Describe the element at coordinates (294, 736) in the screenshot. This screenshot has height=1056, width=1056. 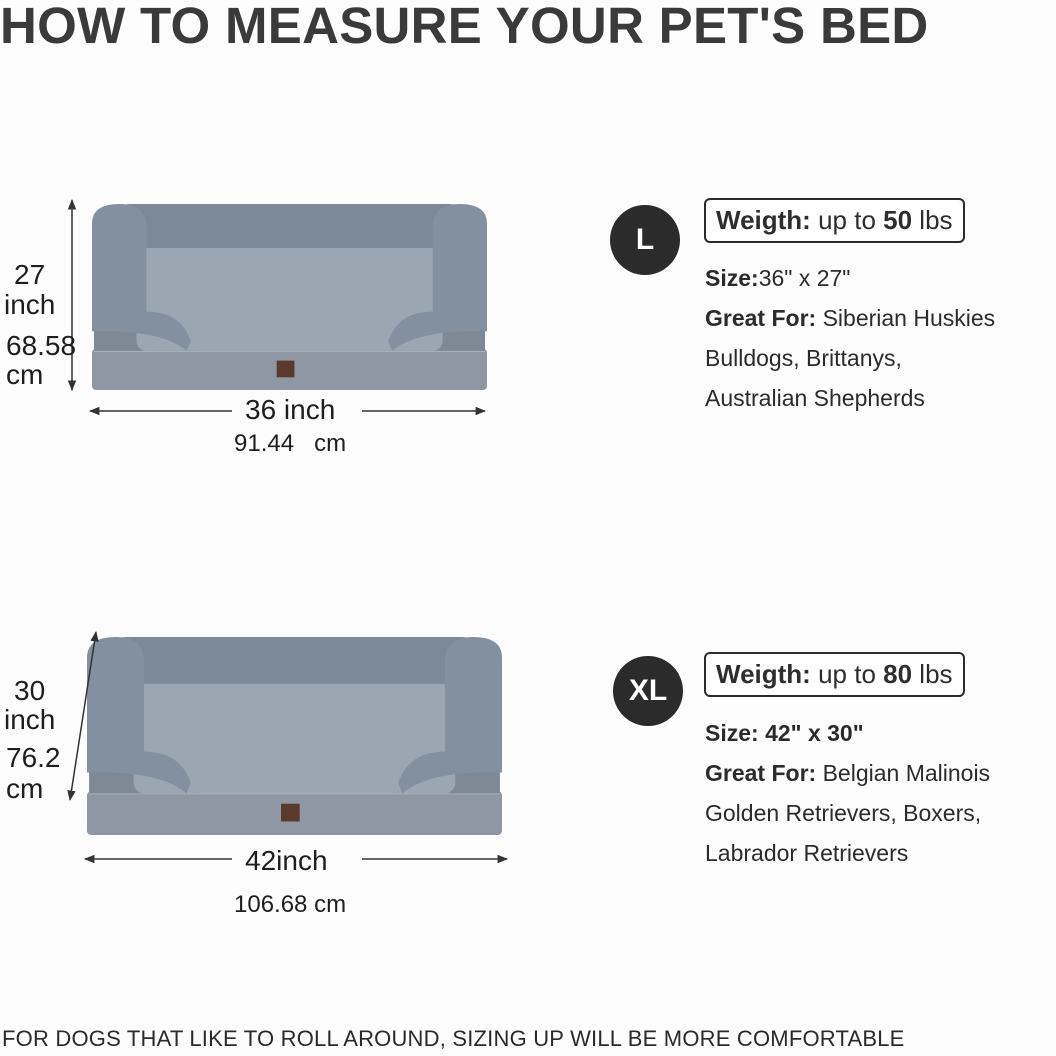
I see `bed-image-xl` at that location.